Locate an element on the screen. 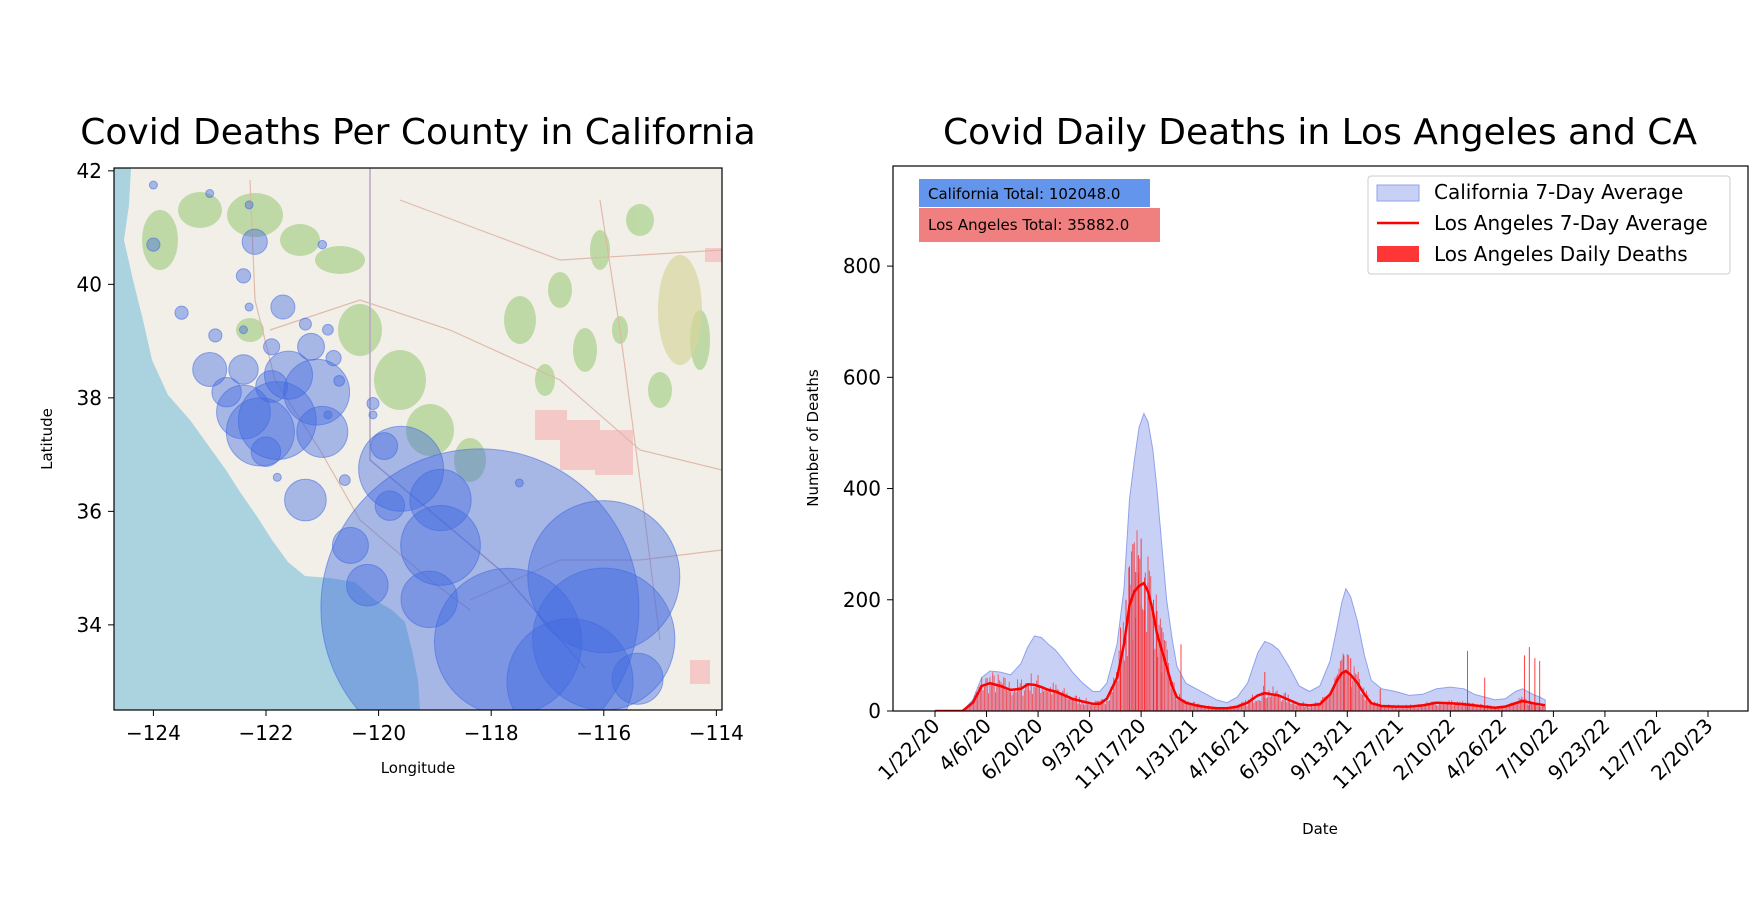 Image resolution: width=1757 pixels, height=924 pixels. california-total-annotation: California Total: 102048.0 is located at coordinates (1034, 193).